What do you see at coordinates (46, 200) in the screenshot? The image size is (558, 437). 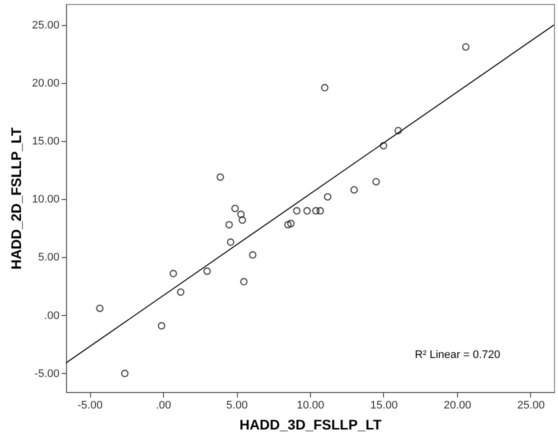 I see `y-tick-label: 10.00` at bounding box center [46, 200].